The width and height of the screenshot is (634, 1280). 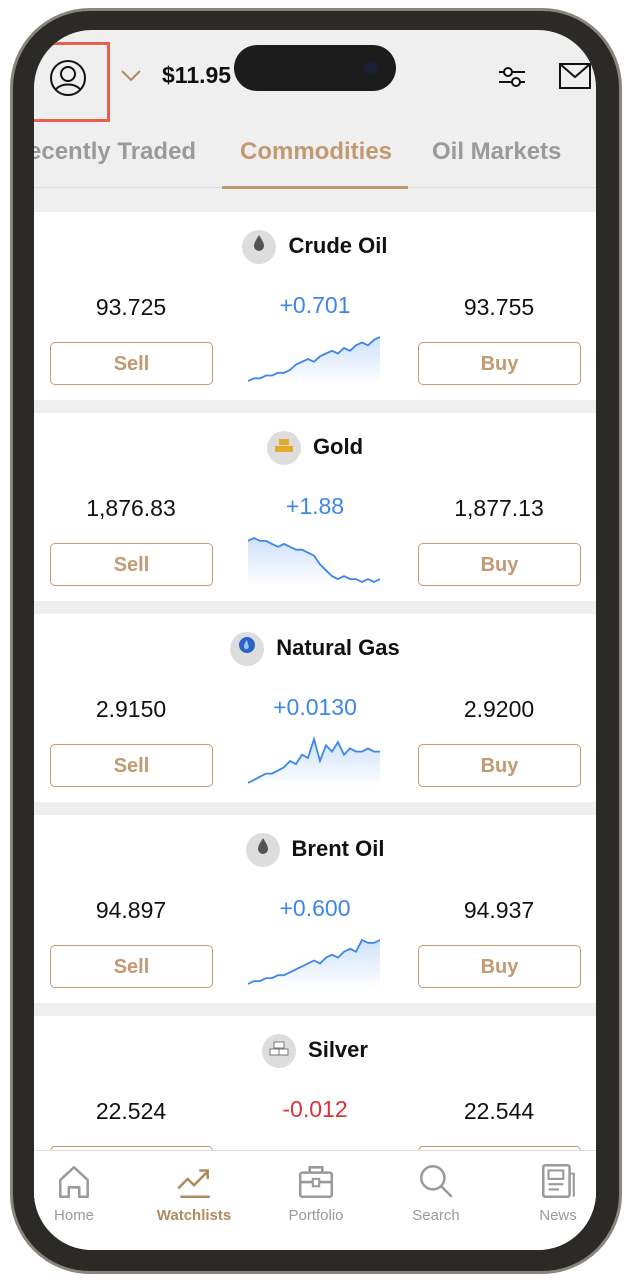 What do you see at coordinates (74, 1182) in the screenshot?
I see `home-icon` at bounding box center [74, 1182].